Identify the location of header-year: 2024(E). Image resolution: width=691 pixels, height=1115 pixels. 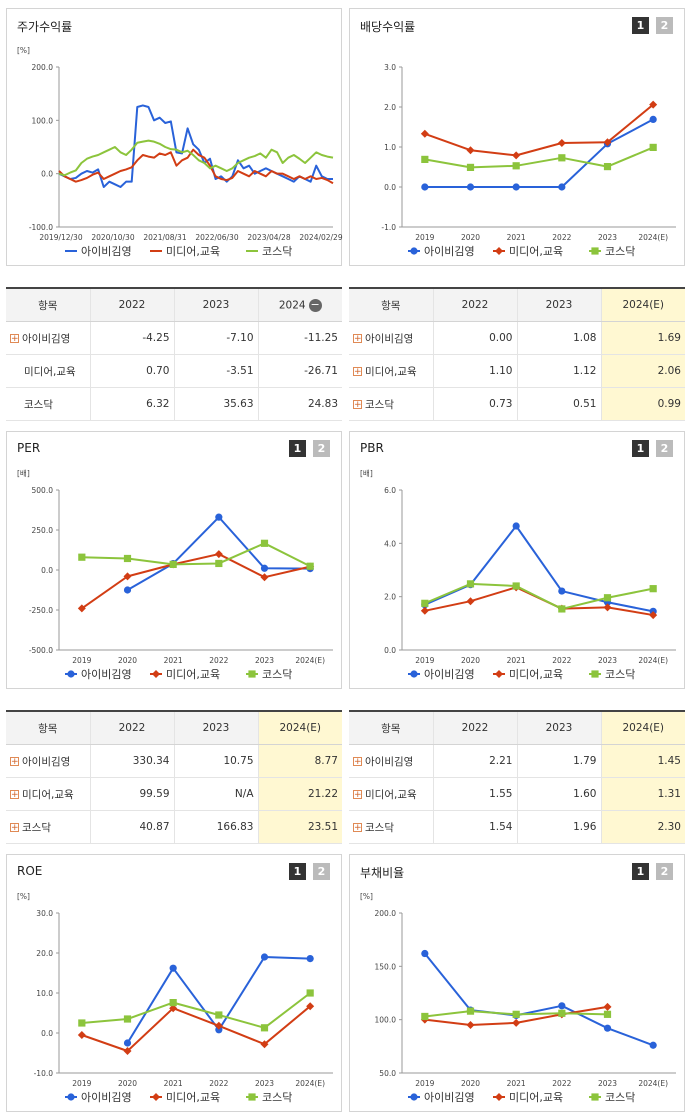
(642, 304).